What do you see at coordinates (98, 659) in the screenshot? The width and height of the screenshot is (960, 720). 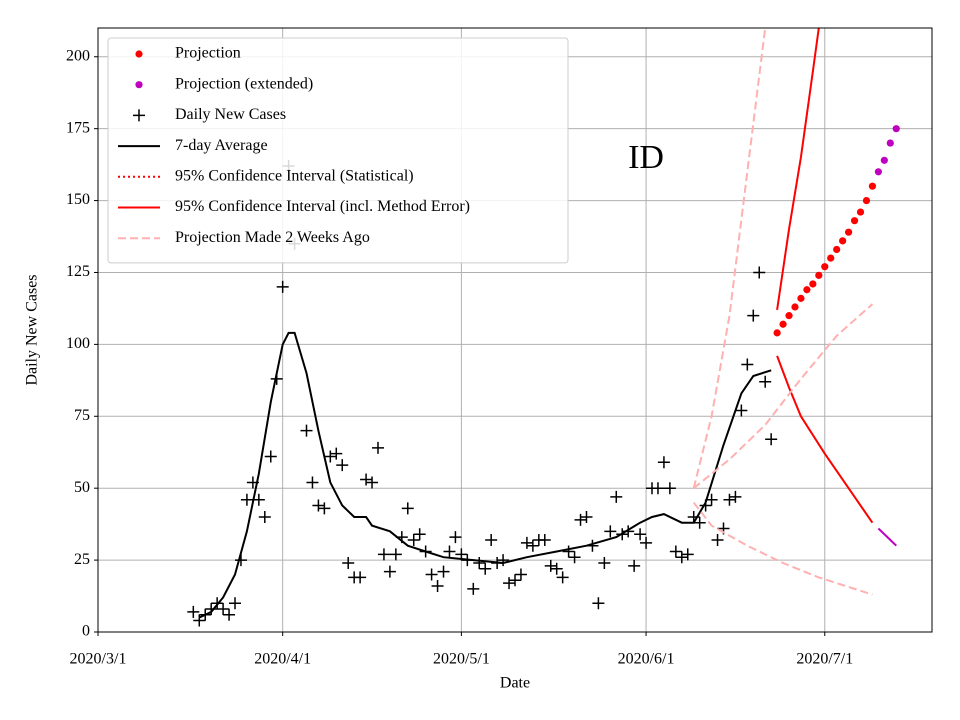 I see `x-tick-label: 2020/3/1` at bounding box center [98, 659].